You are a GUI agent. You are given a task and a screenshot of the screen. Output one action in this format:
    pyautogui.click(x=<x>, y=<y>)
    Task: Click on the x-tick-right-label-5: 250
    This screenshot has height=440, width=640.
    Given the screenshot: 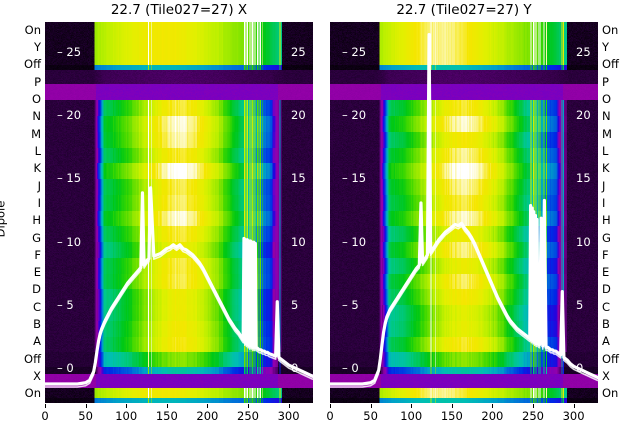 What is the action you would take?
    pyautogui.click(x=533, y=416)
    